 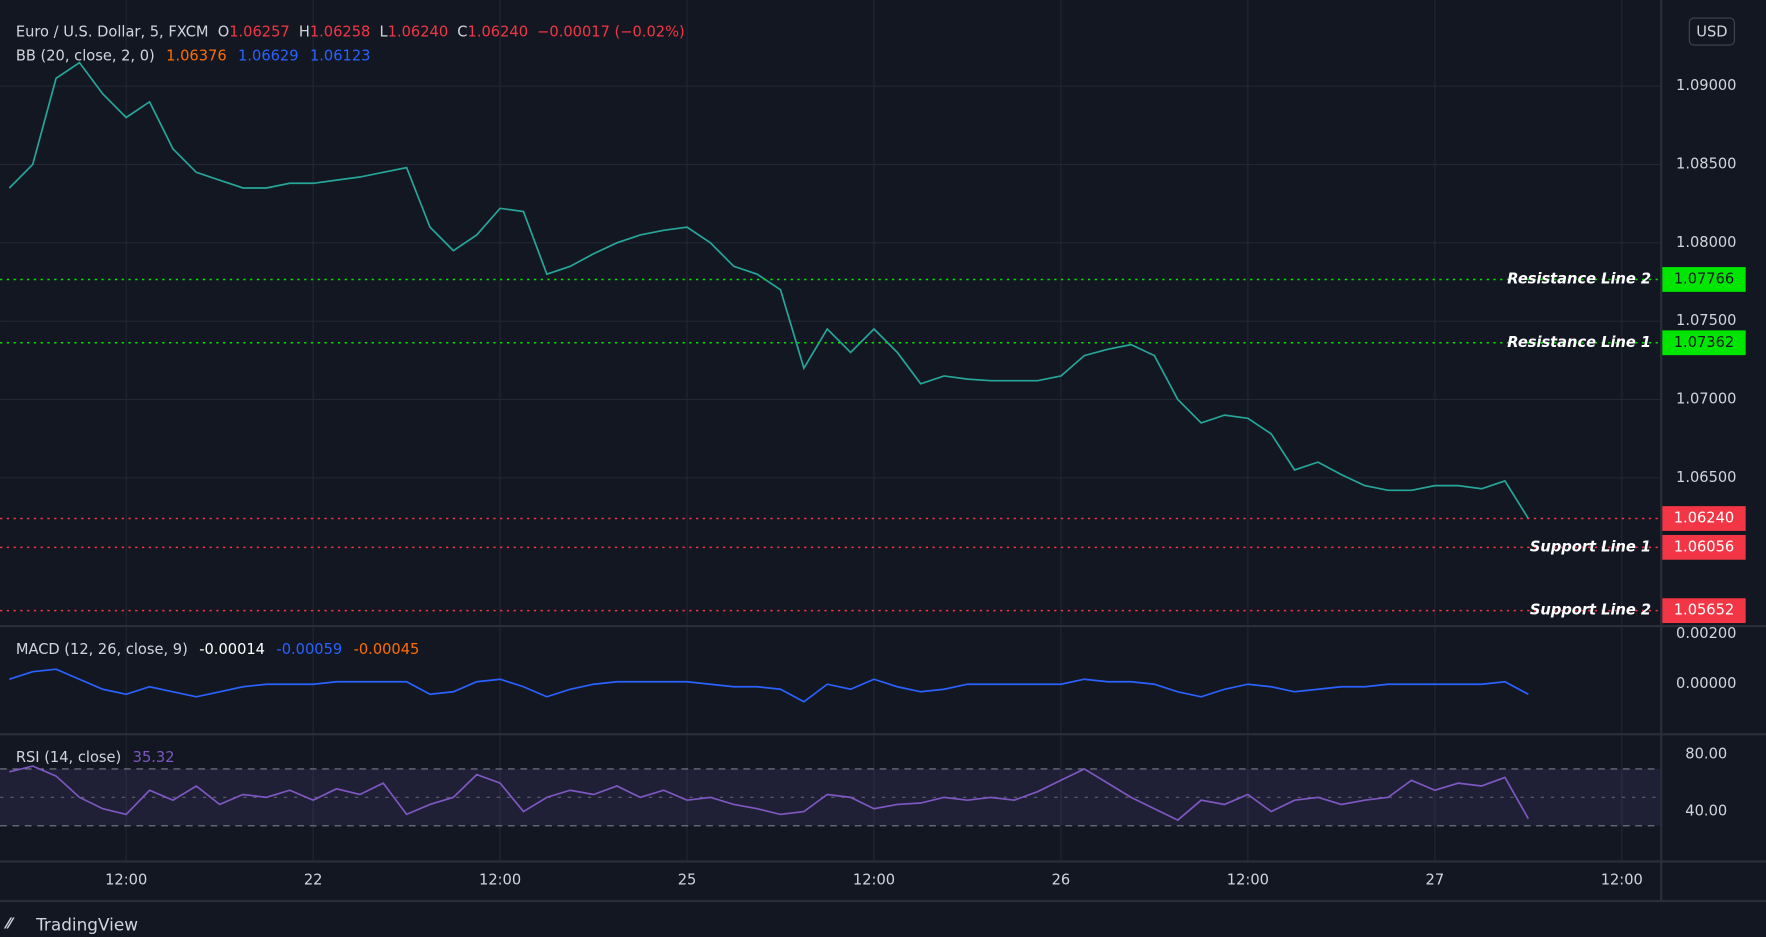 I want to click on price-tag-label: 1.06240, so click(x=1704, y=518).